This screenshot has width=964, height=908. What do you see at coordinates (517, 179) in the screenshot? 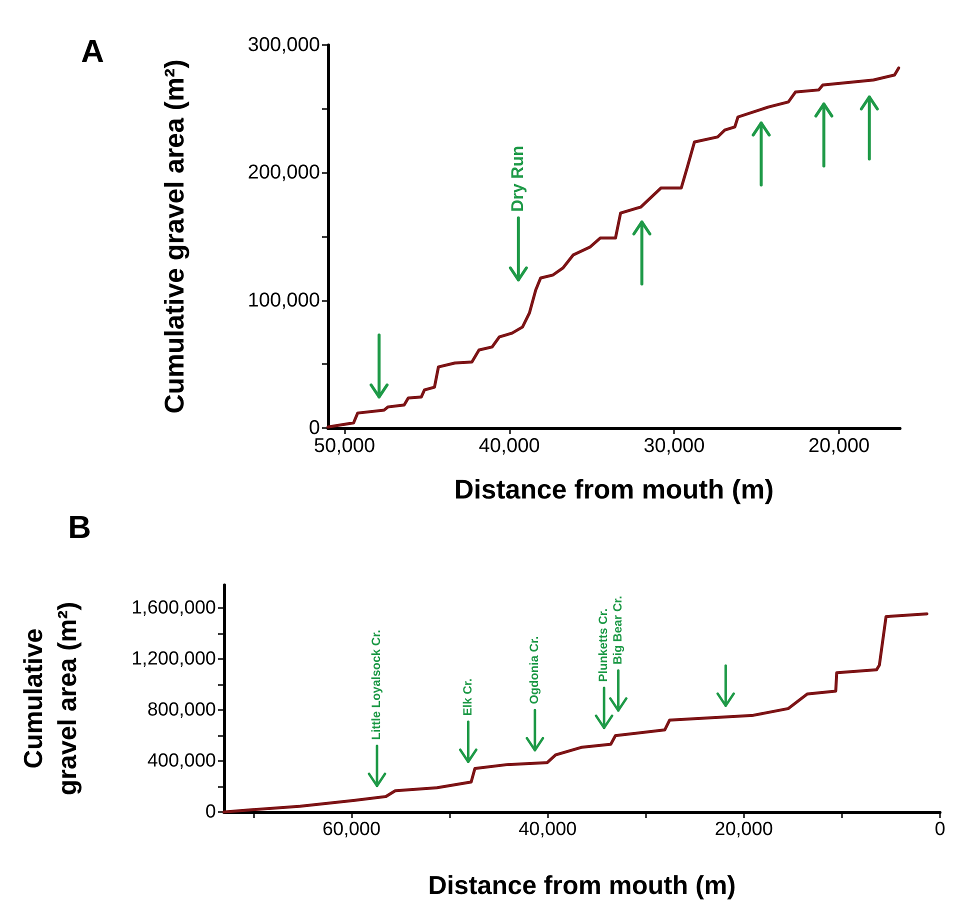
I see `annotation: Dry Run` at bounding box center [517, 179].